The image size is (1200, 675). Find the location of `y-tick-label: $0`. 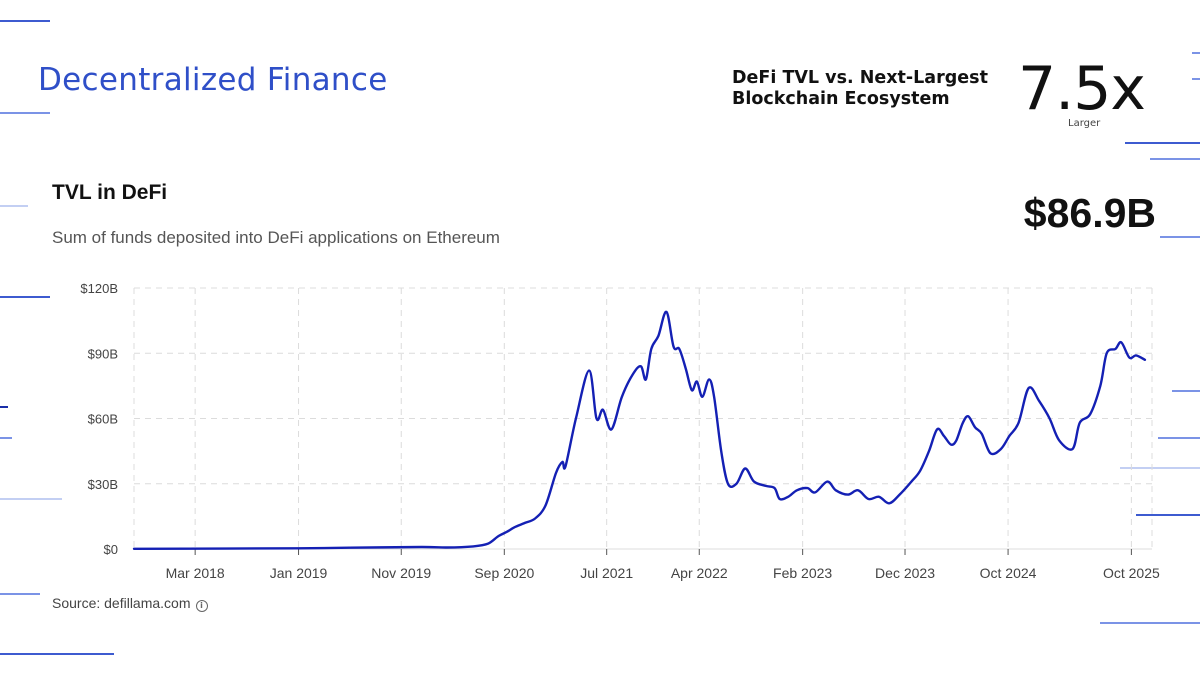

y-tick-label: $0 is located at coordinates (111, 549).